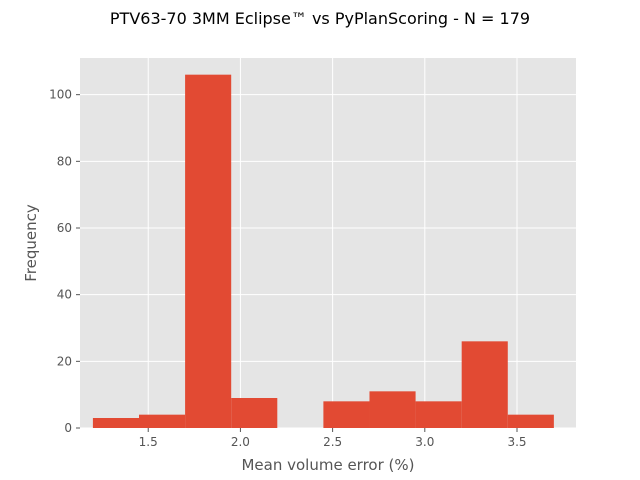 Image resolution: width=640 pixels, height=480 pixels. Describe the element at coordinates (516, 442) in the screenshot. I see `x-tick-label: 3.5` at that location.